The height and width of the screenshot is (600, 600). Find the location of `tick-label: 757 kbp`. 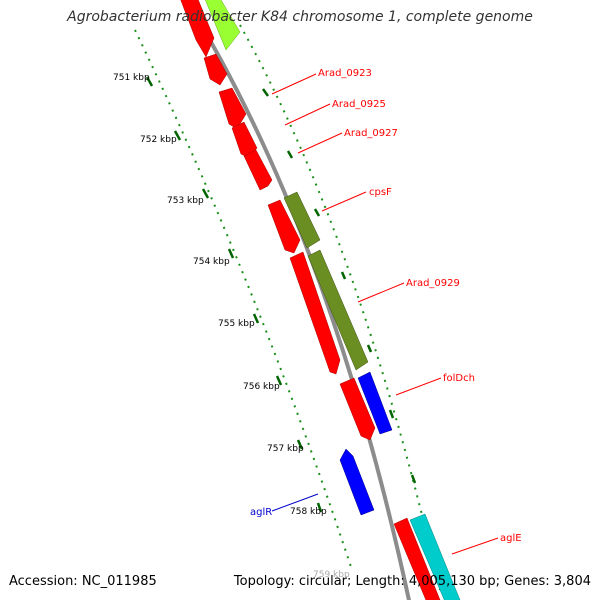

tick-label: 757 kbp is located at coordinates (285, 449).